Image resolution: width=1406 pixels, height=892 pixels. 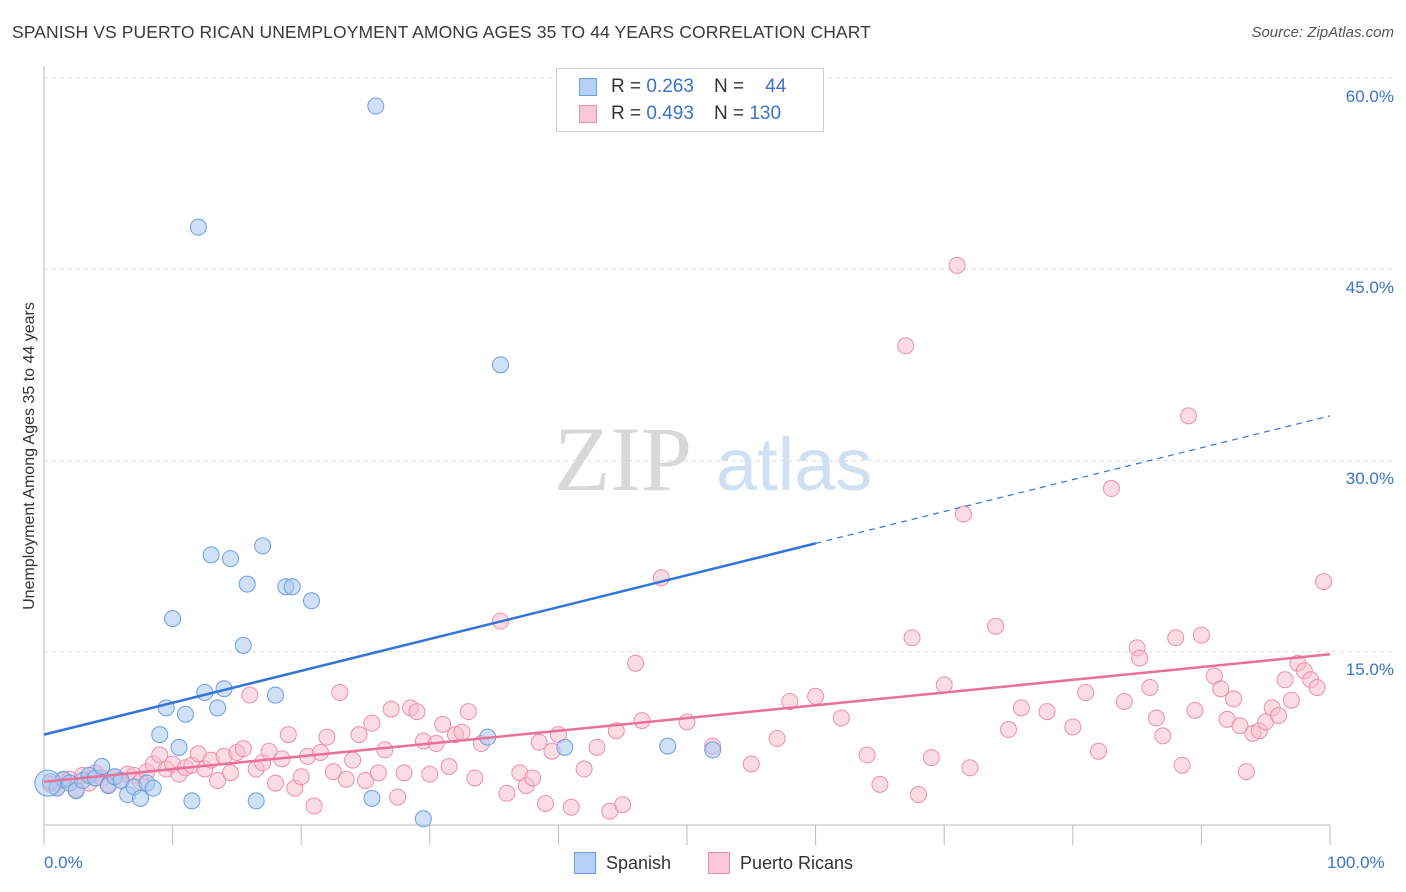 I want to click on legend-item-puerto-ricans: Puerto Ricans, so click(x=780, y=863).